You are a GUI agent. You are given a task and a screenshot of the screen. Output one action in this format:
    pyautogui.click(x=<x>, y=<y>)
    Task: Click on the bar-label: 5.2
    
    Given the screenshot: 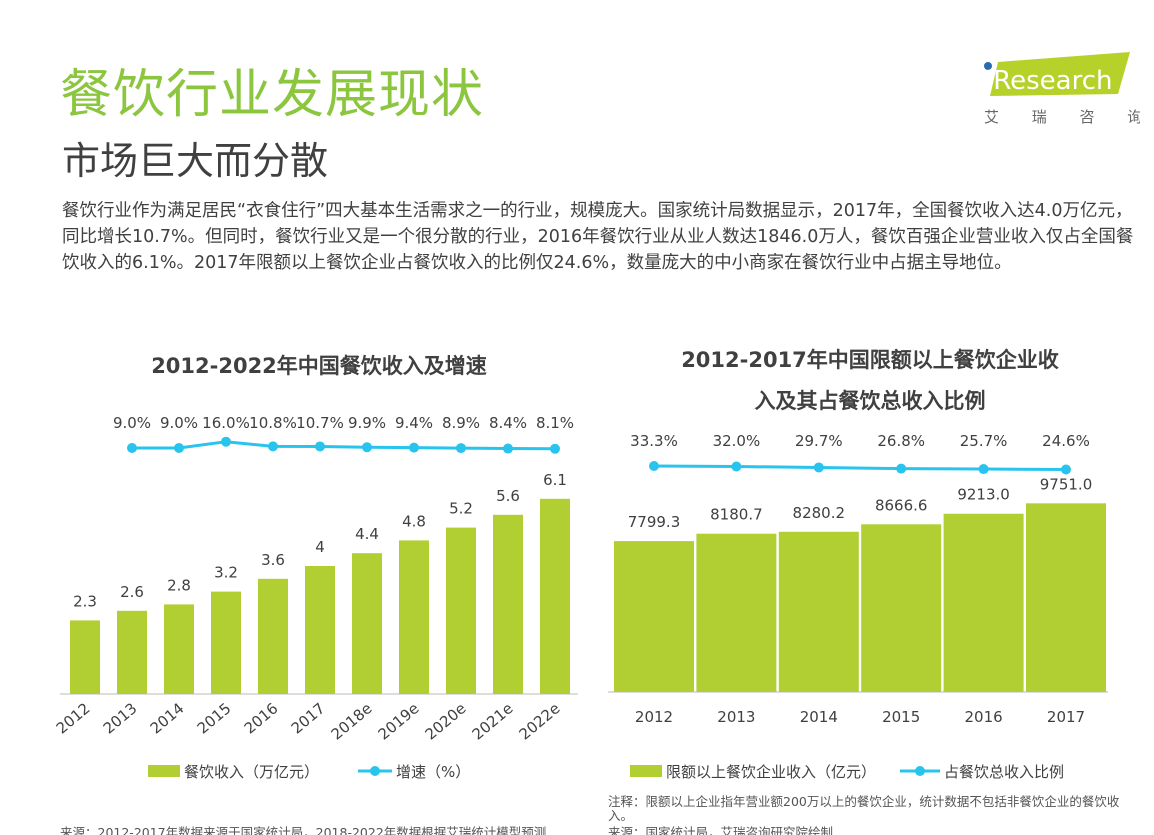 What is the action you would take?
    pyautogui.click(x=461, y=509)
    